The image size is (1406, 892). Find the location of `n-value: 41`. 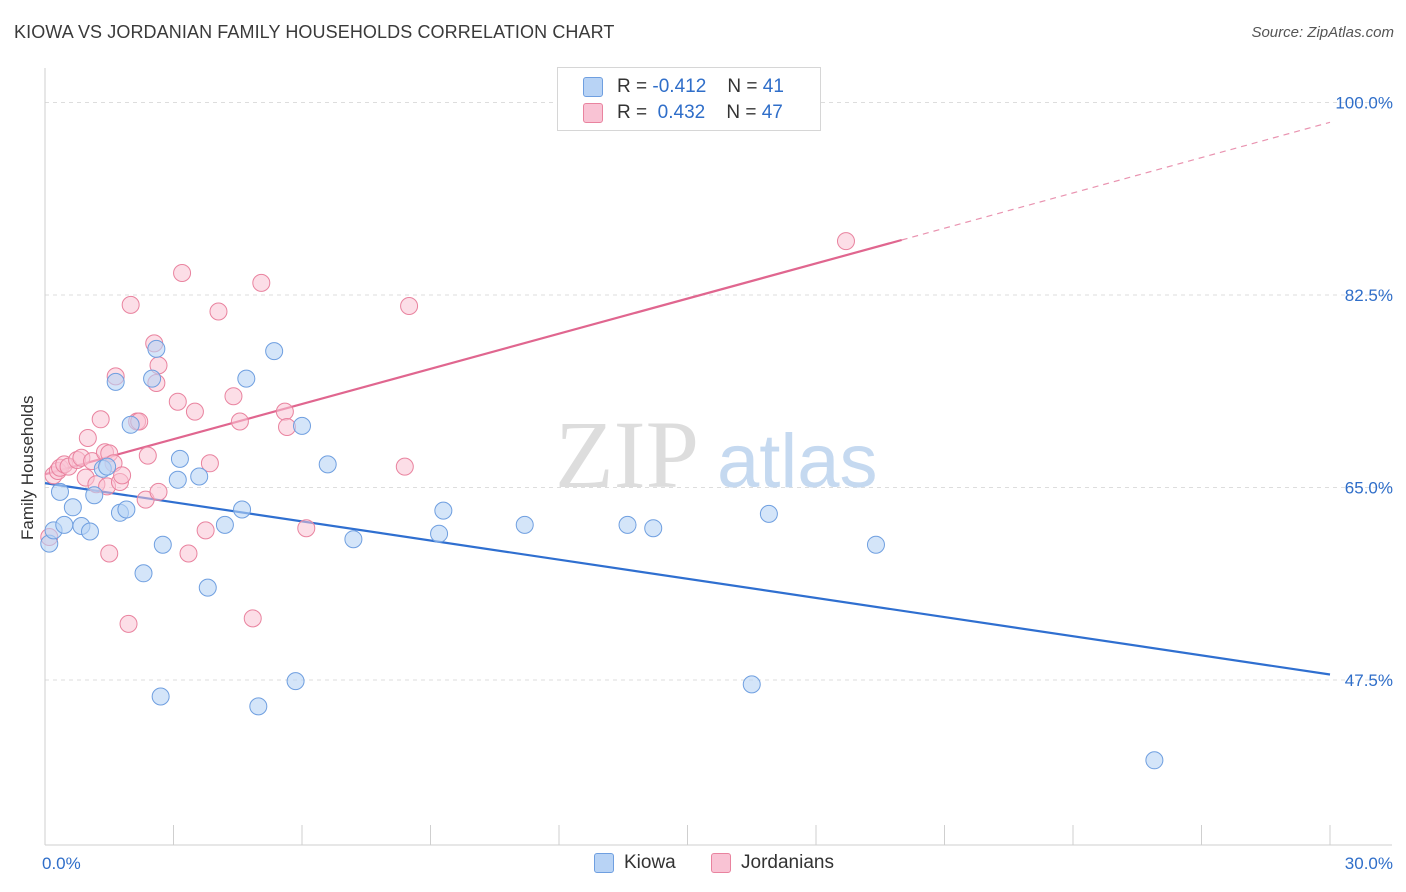

n-value: 41 is located at coordinates (773, 86).